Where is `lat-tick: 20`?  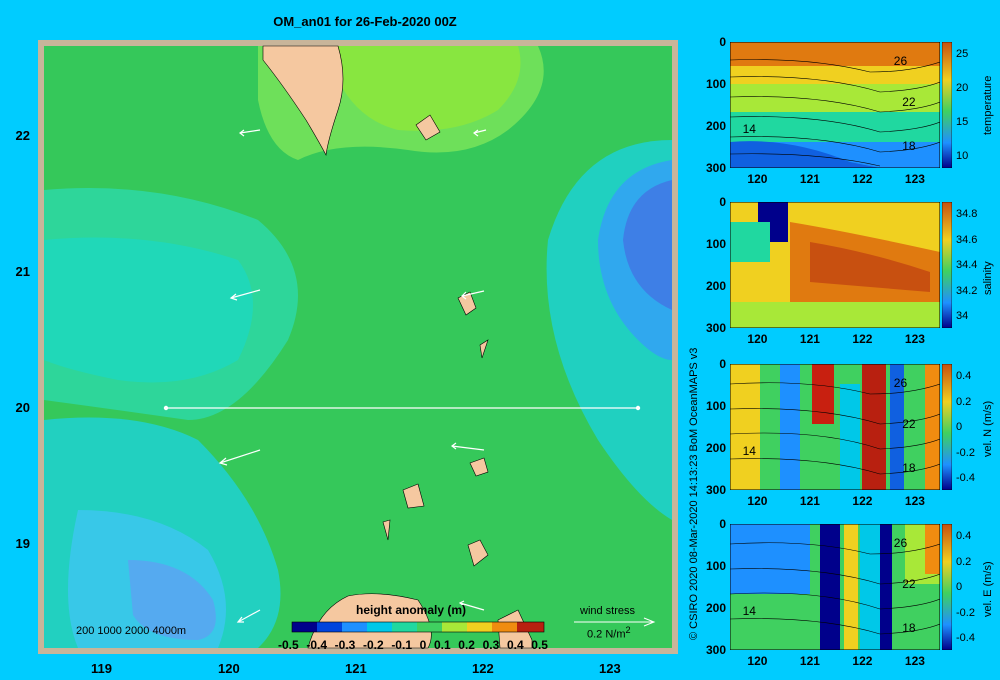
lat-tick: 20 is located at coordinates (22, 407).